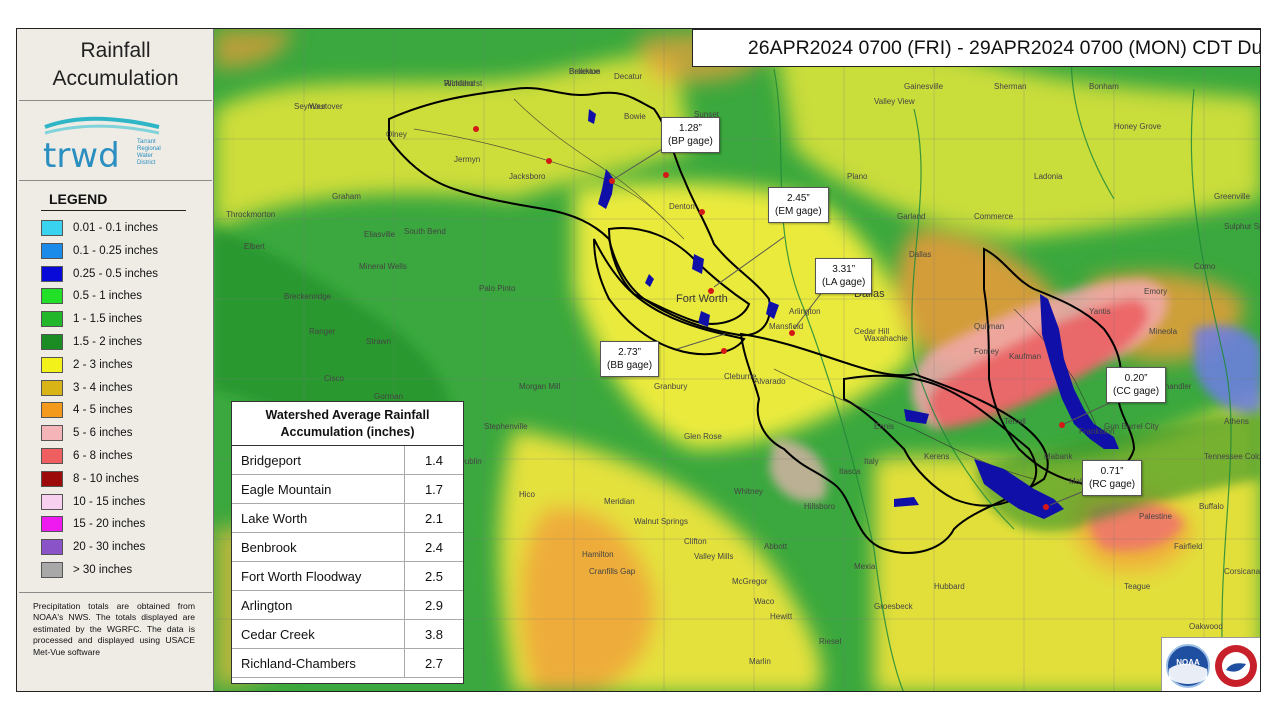 Image resolution: width=1280 pixels, height=720 pixels. What do you see at coordinates (527, 176) in the screenshot?
I see `place-label: Jacksboro` at bounding box center [527, 176].